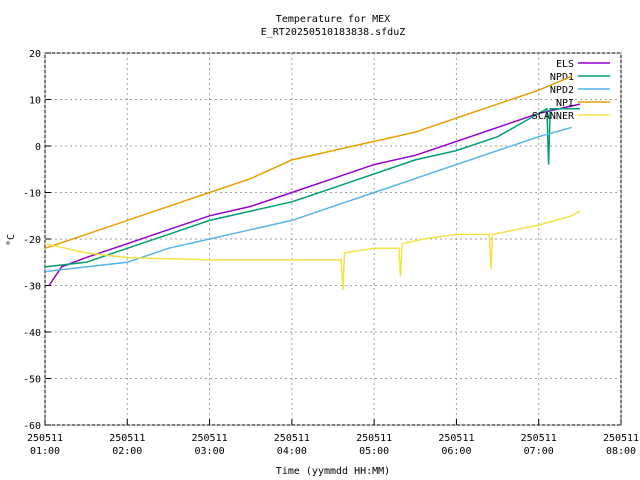  I want to click on legend-label: SCANNER, so click(553, 116).